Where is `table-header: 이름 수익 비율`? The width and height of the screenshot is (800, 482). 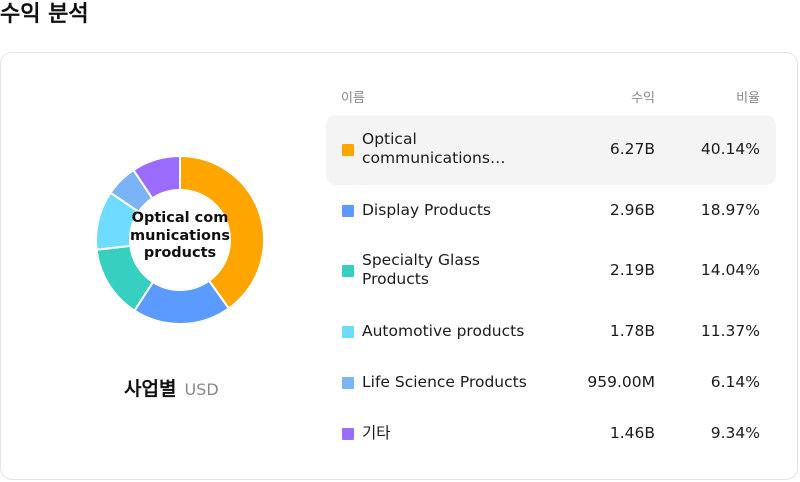 table-header: 이름 수익 비율 is located at coordinates (551, 95).